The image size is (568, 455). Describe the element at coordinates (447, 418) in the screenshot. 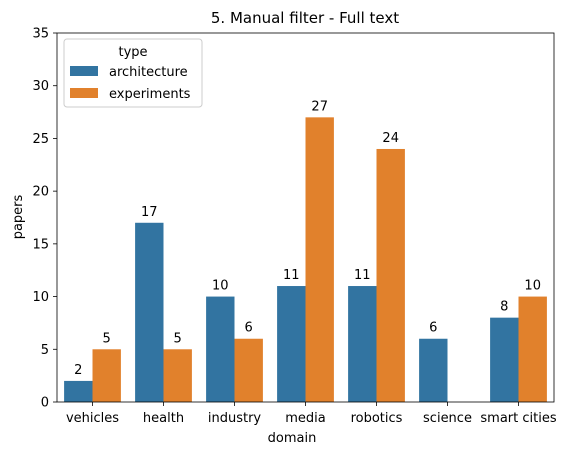

I see `x-tick-label-science: science` at that location.